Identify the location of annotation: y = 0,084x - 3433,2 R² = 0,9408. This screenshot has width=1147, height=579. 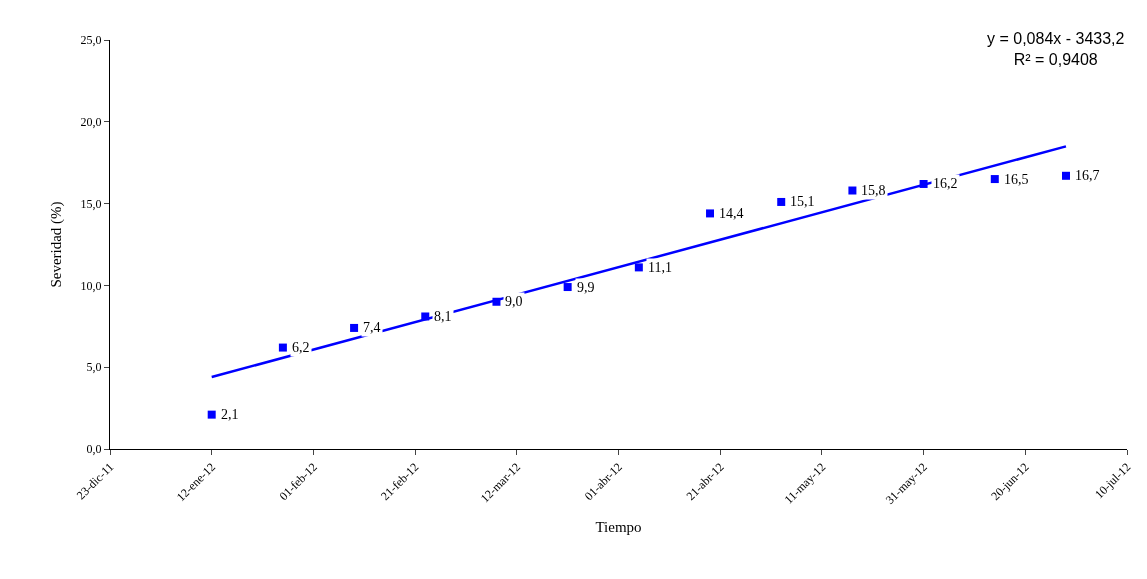
(1056, 49).